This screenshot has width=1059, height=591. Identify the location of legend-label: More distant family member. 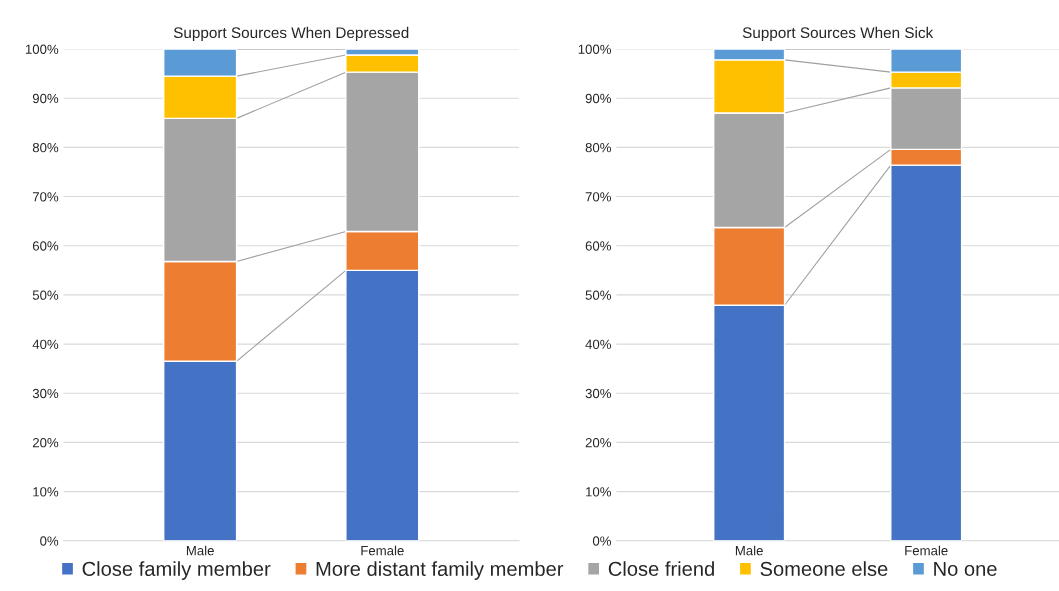
(440, 570).